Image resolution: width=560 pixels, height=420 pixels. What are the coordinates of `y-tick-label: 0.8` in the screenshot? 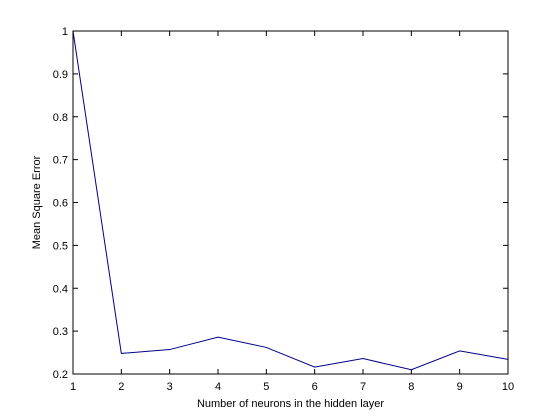 It's located at (60, 118).